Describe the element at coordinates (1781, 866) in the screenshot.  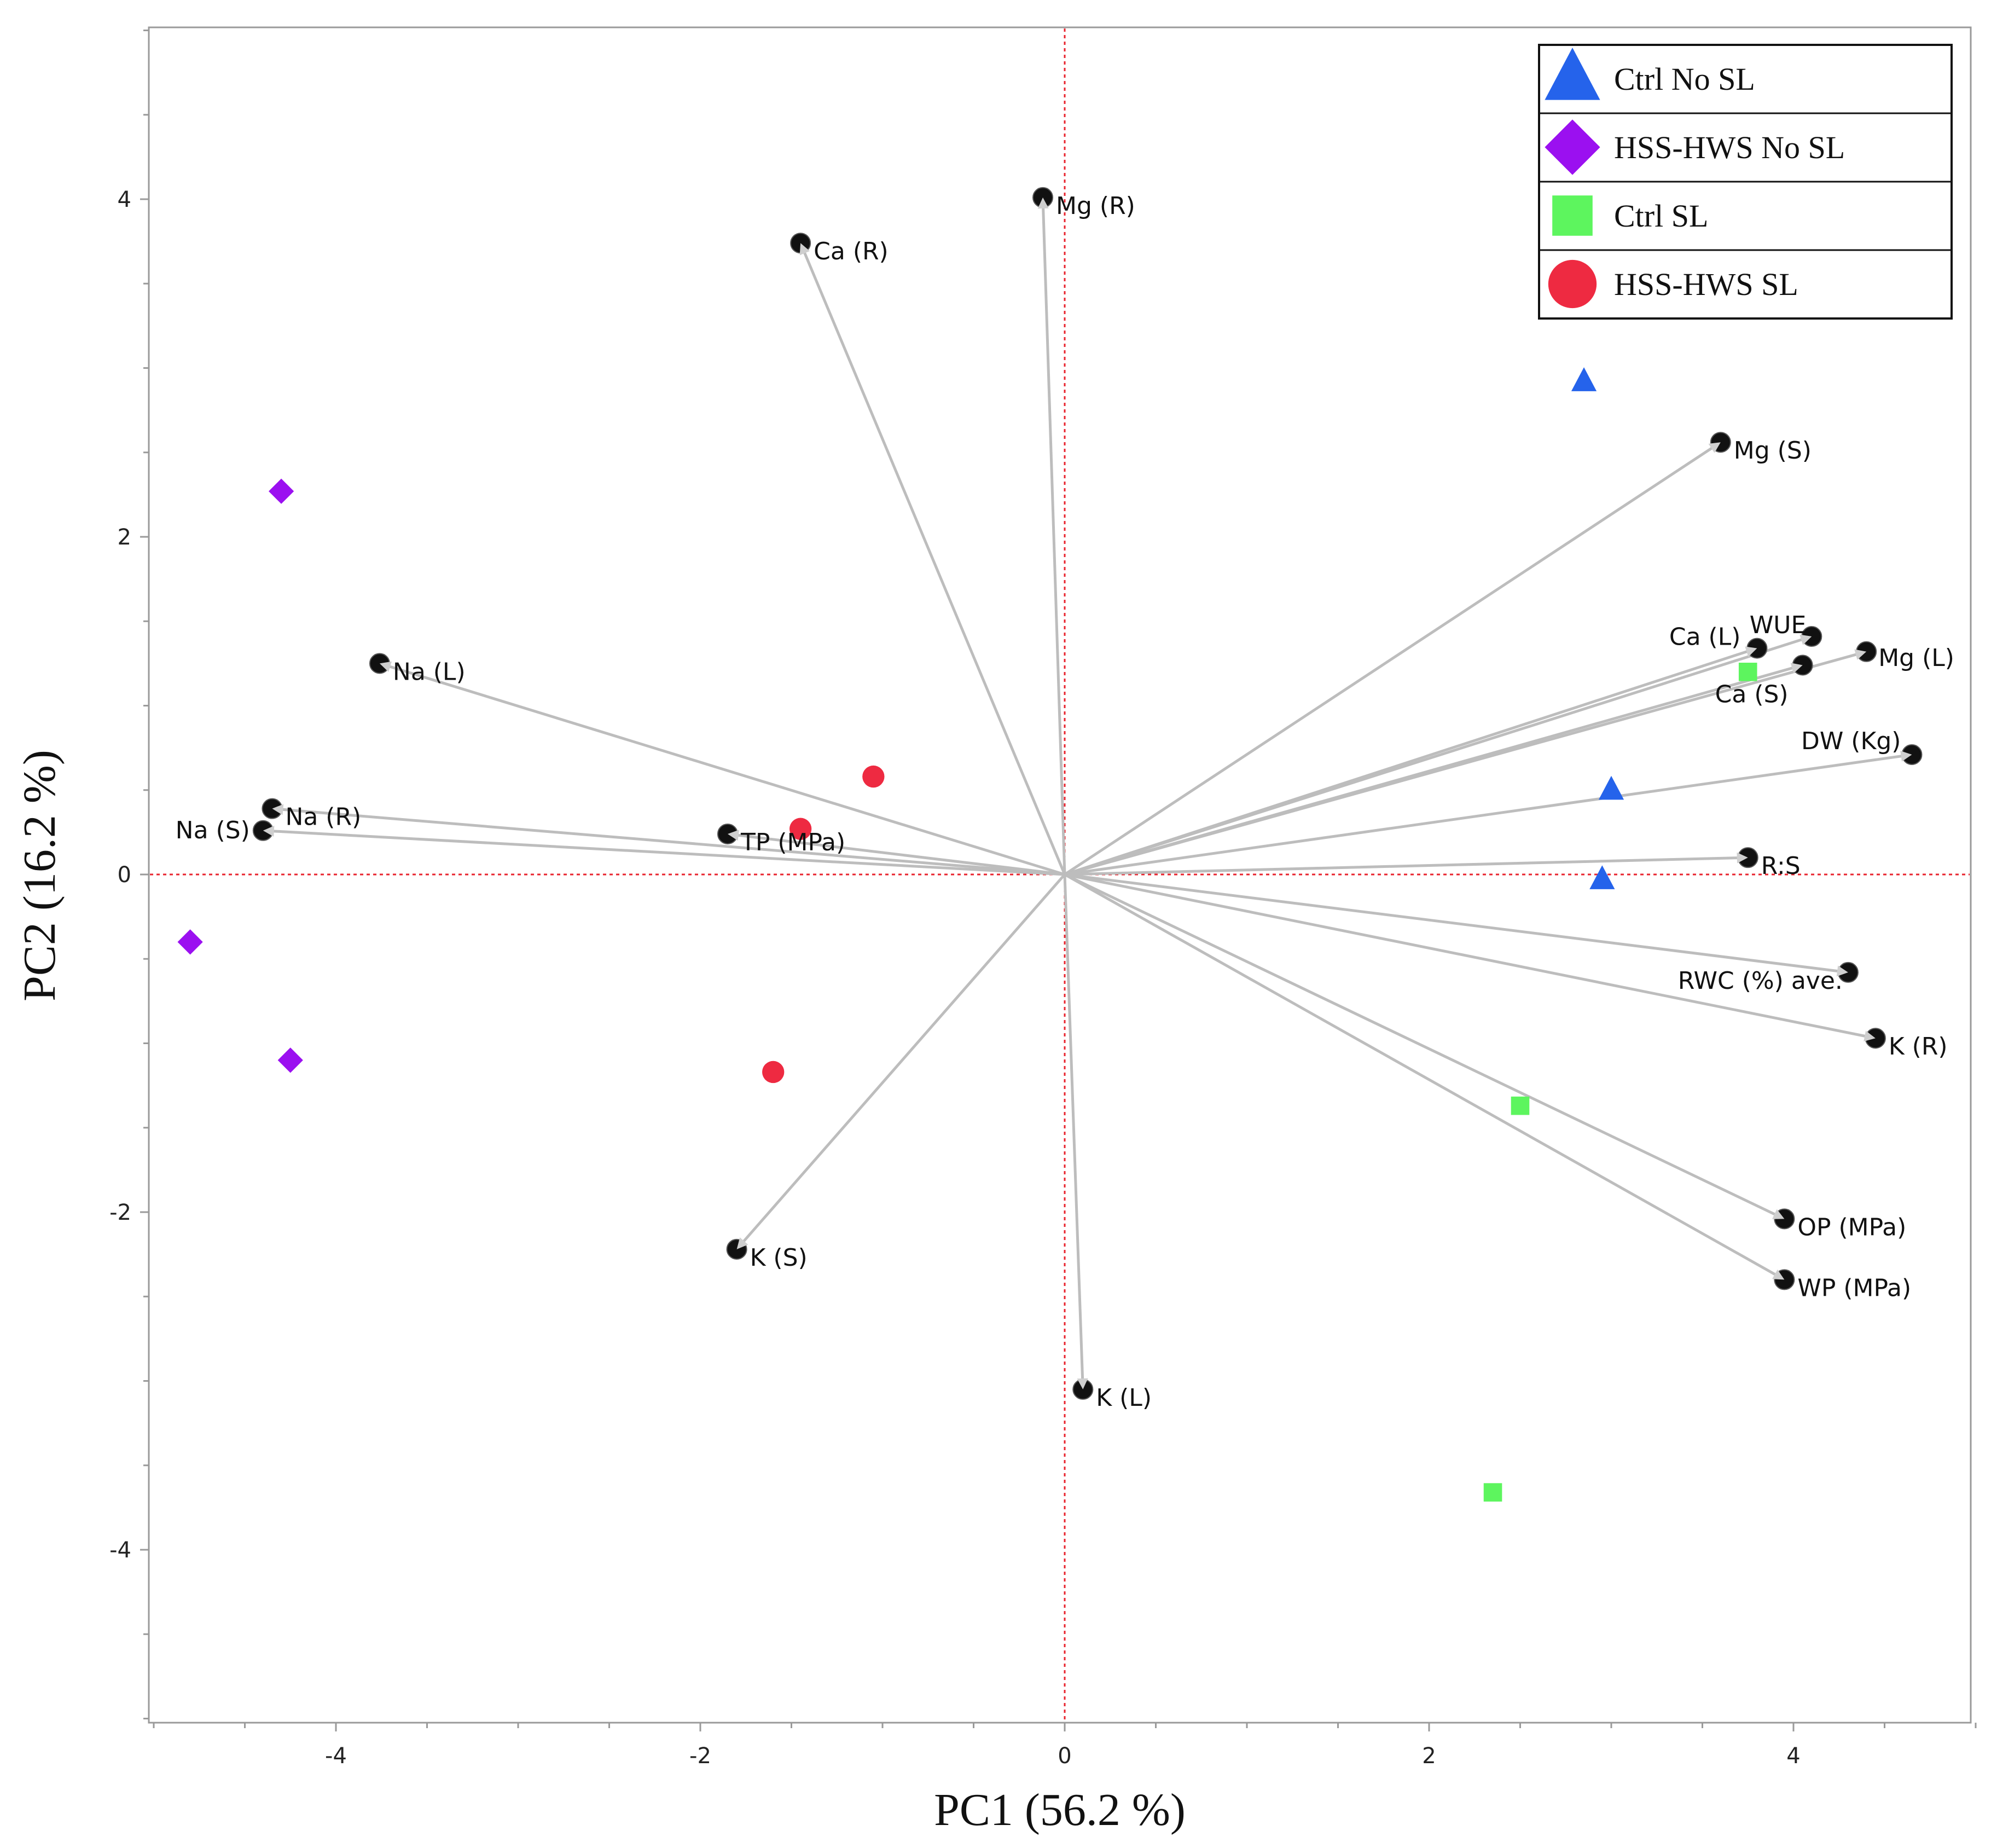
I see `loading-label: R:S` at that location.